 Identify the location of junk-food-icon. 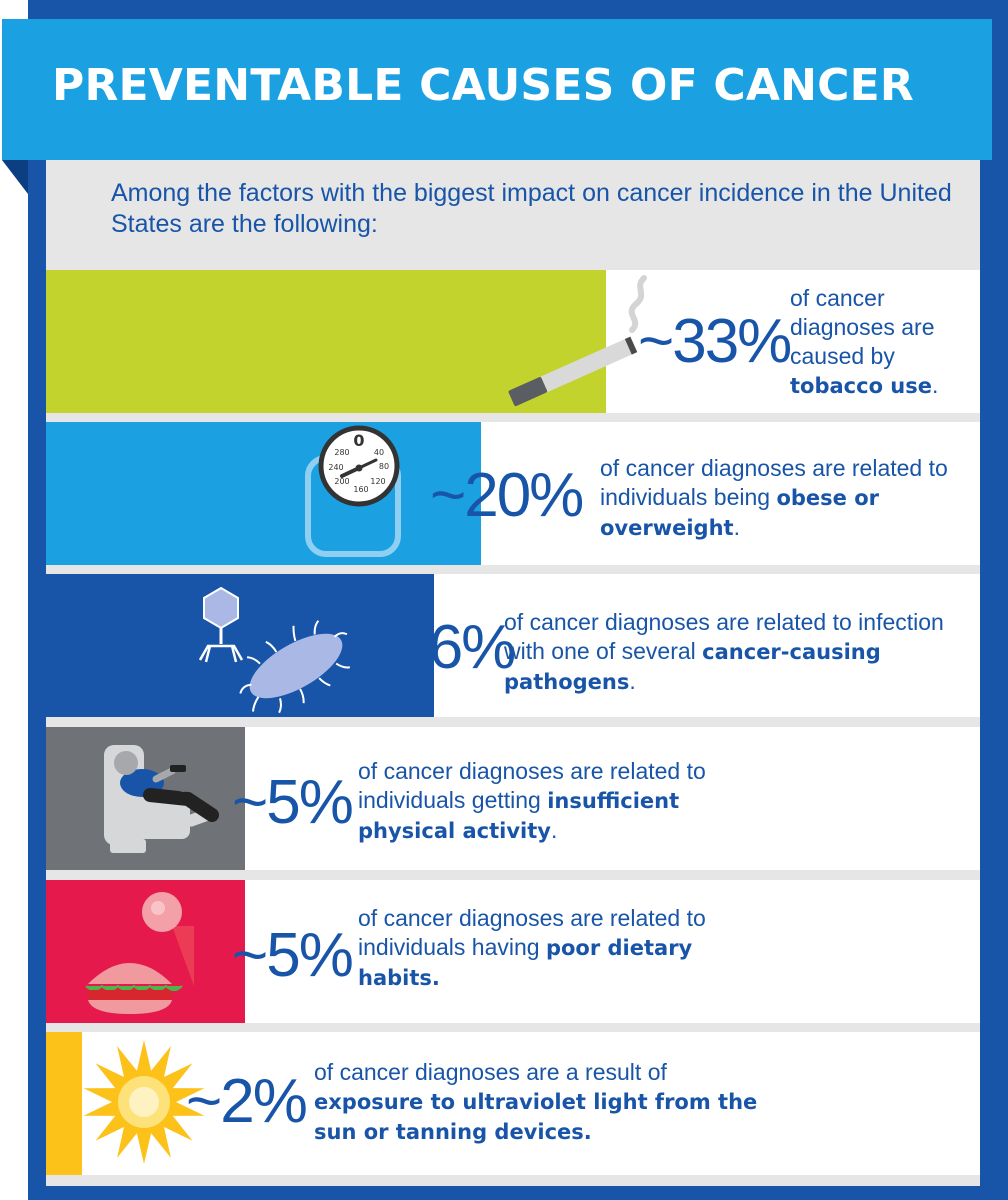
(139, 953).